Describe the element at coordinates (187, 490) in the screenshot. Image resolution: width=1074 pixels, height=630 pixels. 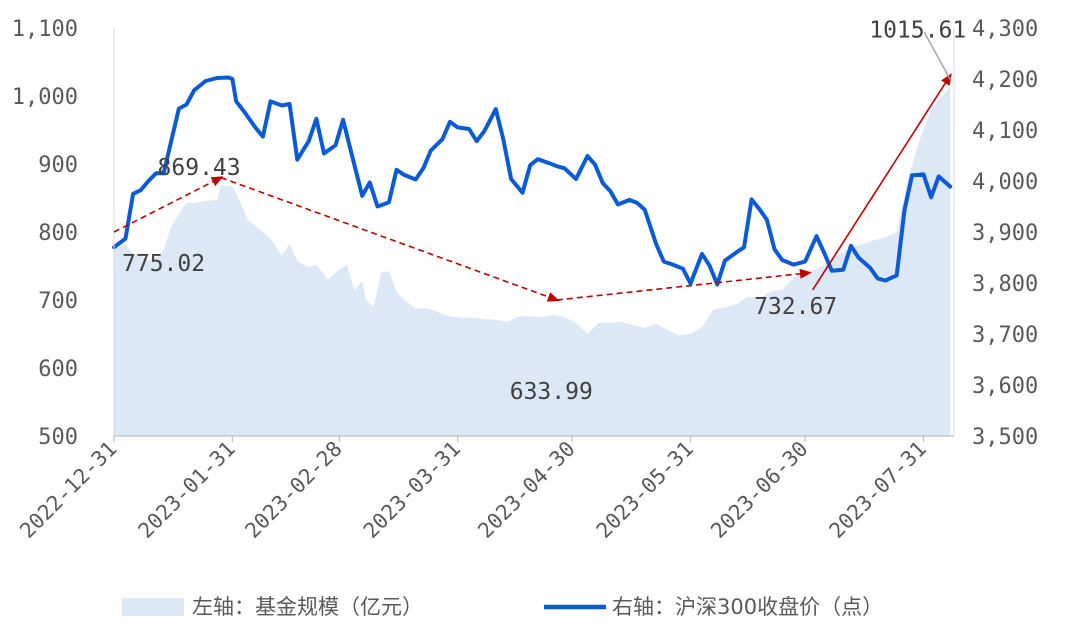
I see `x-tick-label: 2023-01-31` at that location.